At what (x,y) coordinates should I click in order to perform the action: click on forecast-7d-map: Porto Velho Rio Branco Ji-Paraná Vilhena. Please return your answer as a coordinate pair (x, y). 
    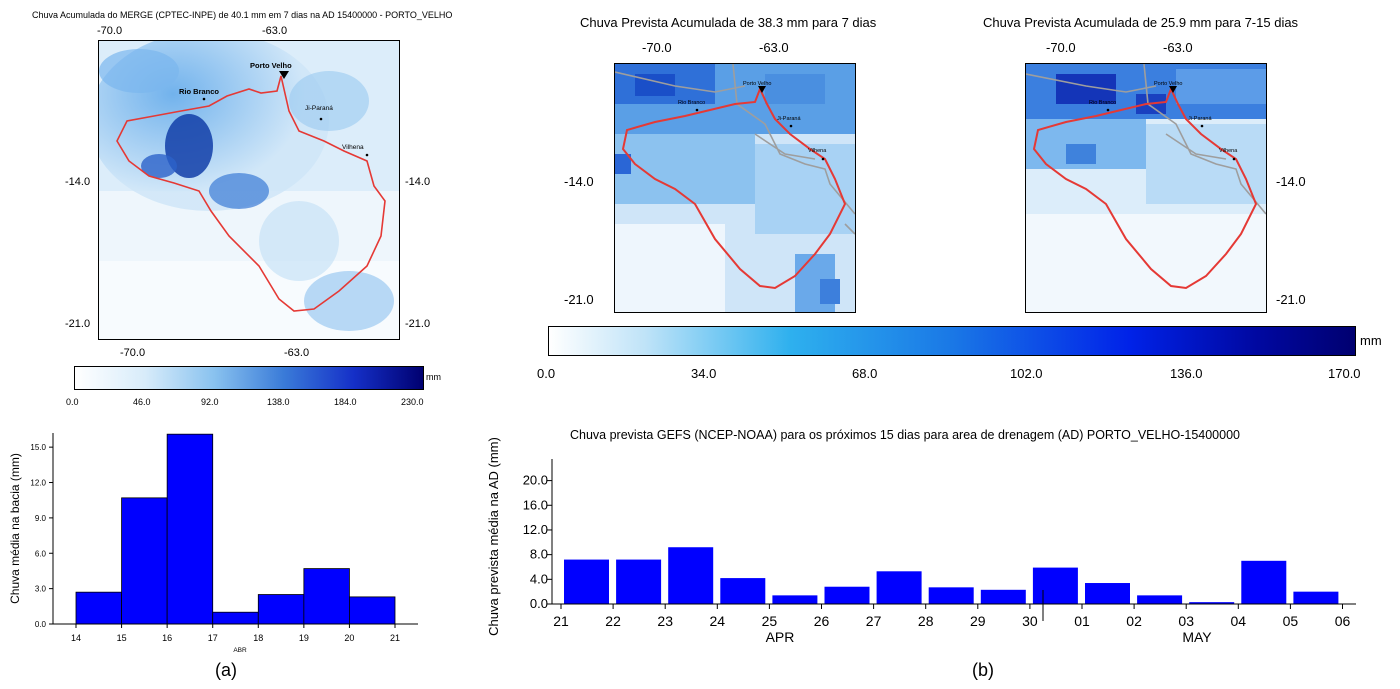
    Looking at the image, I should click on (735, 188).